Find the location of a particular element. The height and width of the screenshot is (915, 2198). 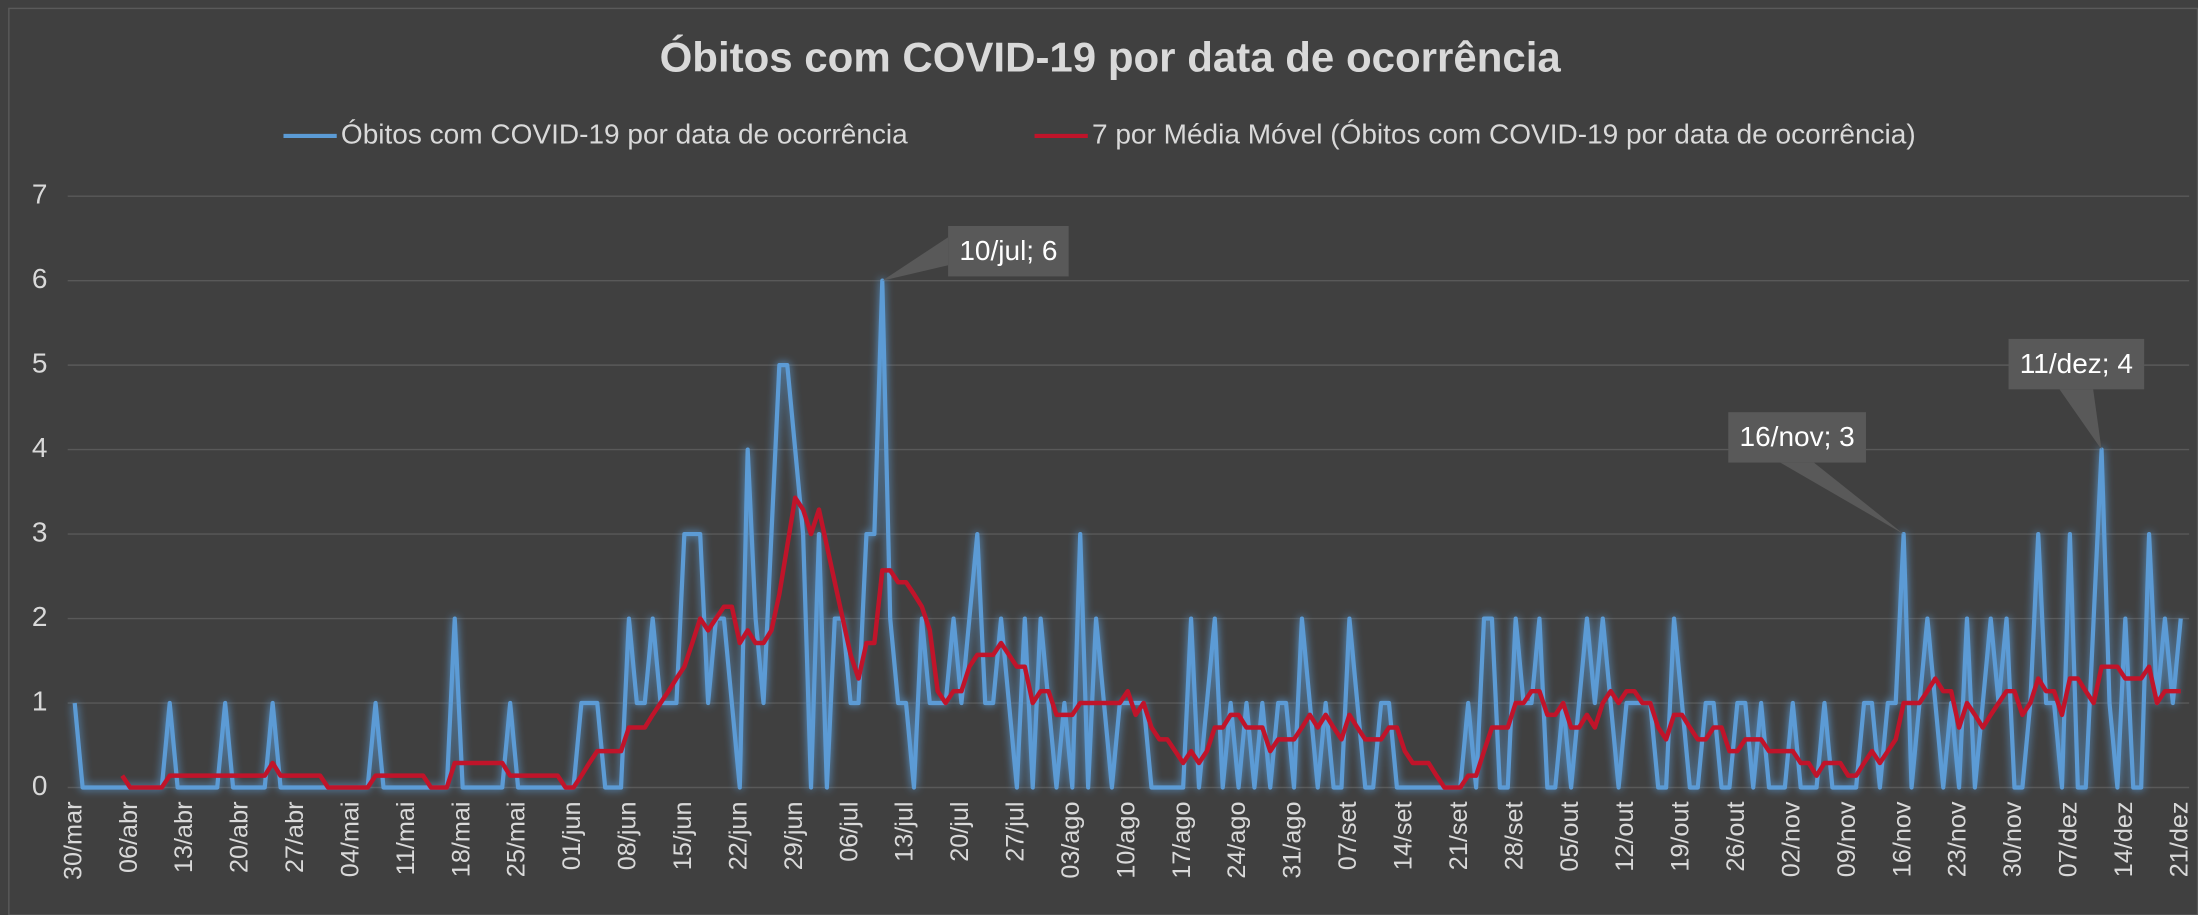

data-label: 10/jul; 6 is located at coordinates (1008, 250).